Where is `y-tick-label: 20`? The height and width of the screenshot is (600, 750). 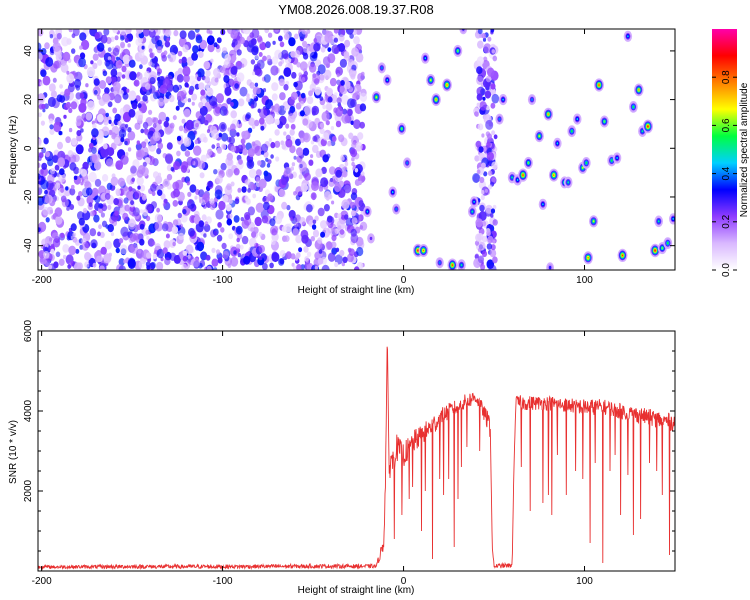
y-tick-label: 20 is located at coordinates (28, 100).